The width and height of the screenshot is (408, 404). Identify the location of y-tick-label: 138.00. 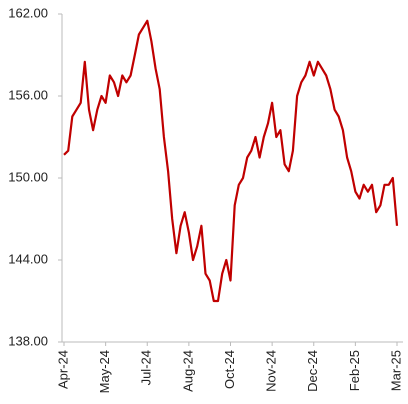
(28, 340).